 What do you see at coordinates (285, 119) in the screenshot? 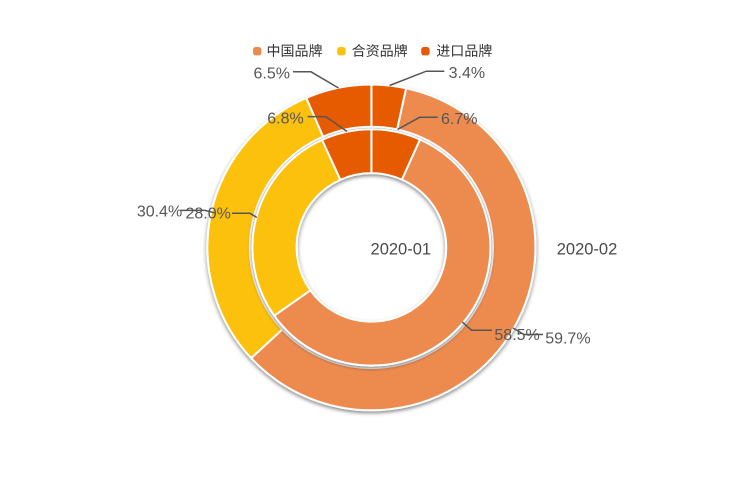
I see `svg-text: 6.8%` at bounding box center [285, 119].